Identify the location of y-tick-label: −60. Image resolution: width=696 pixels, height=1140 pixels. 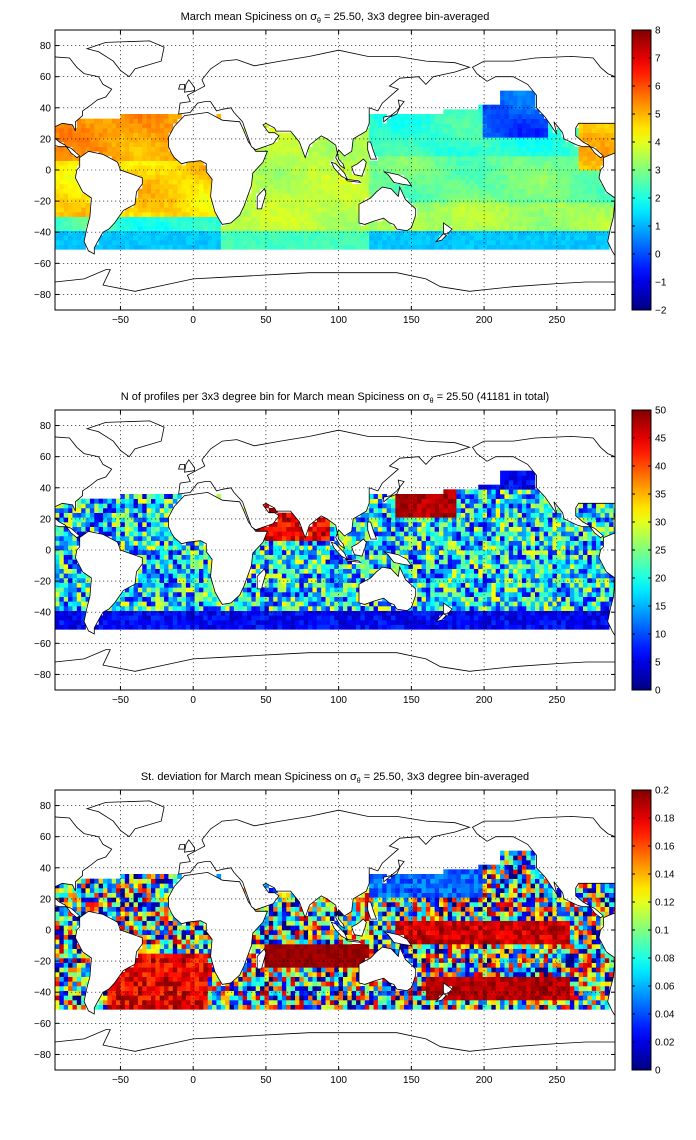
(42, 264).